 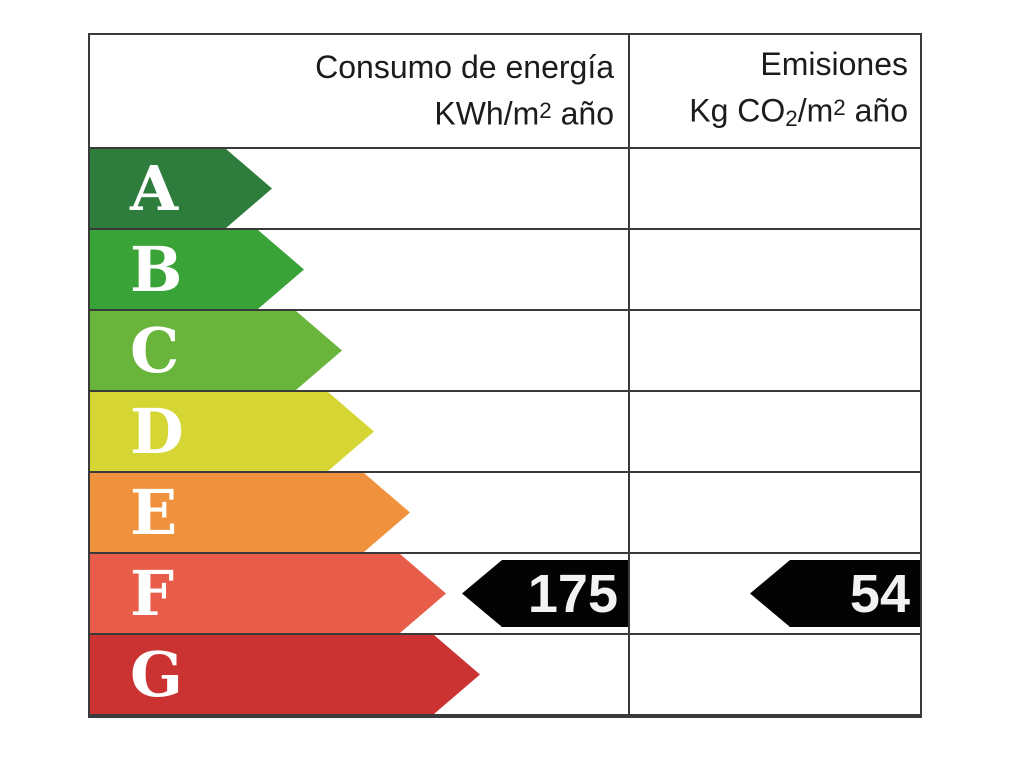 I want to click on rating-letter-f: F, so click(x=152, y=593).